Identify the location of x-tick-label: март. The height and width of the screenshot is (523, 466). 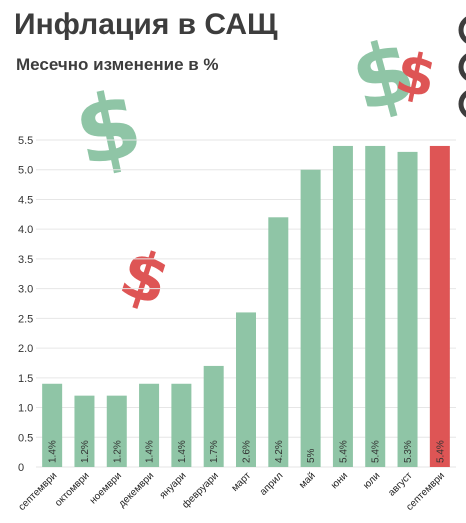
(242, 482).